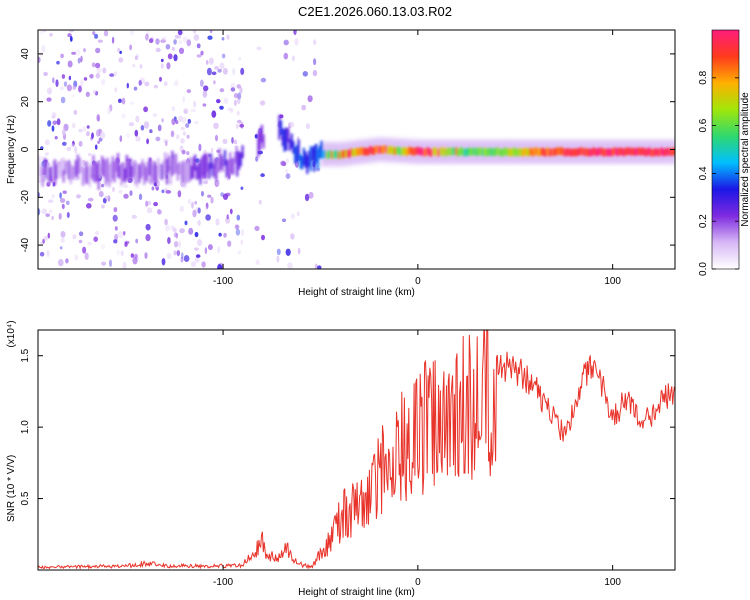 The width and height of the screenshot is (750, 600). Describe the element at coordinates (356, 292) in the screenshot. I see `spectrogram-x-axis-title: Height of straight line (km)` at that location.